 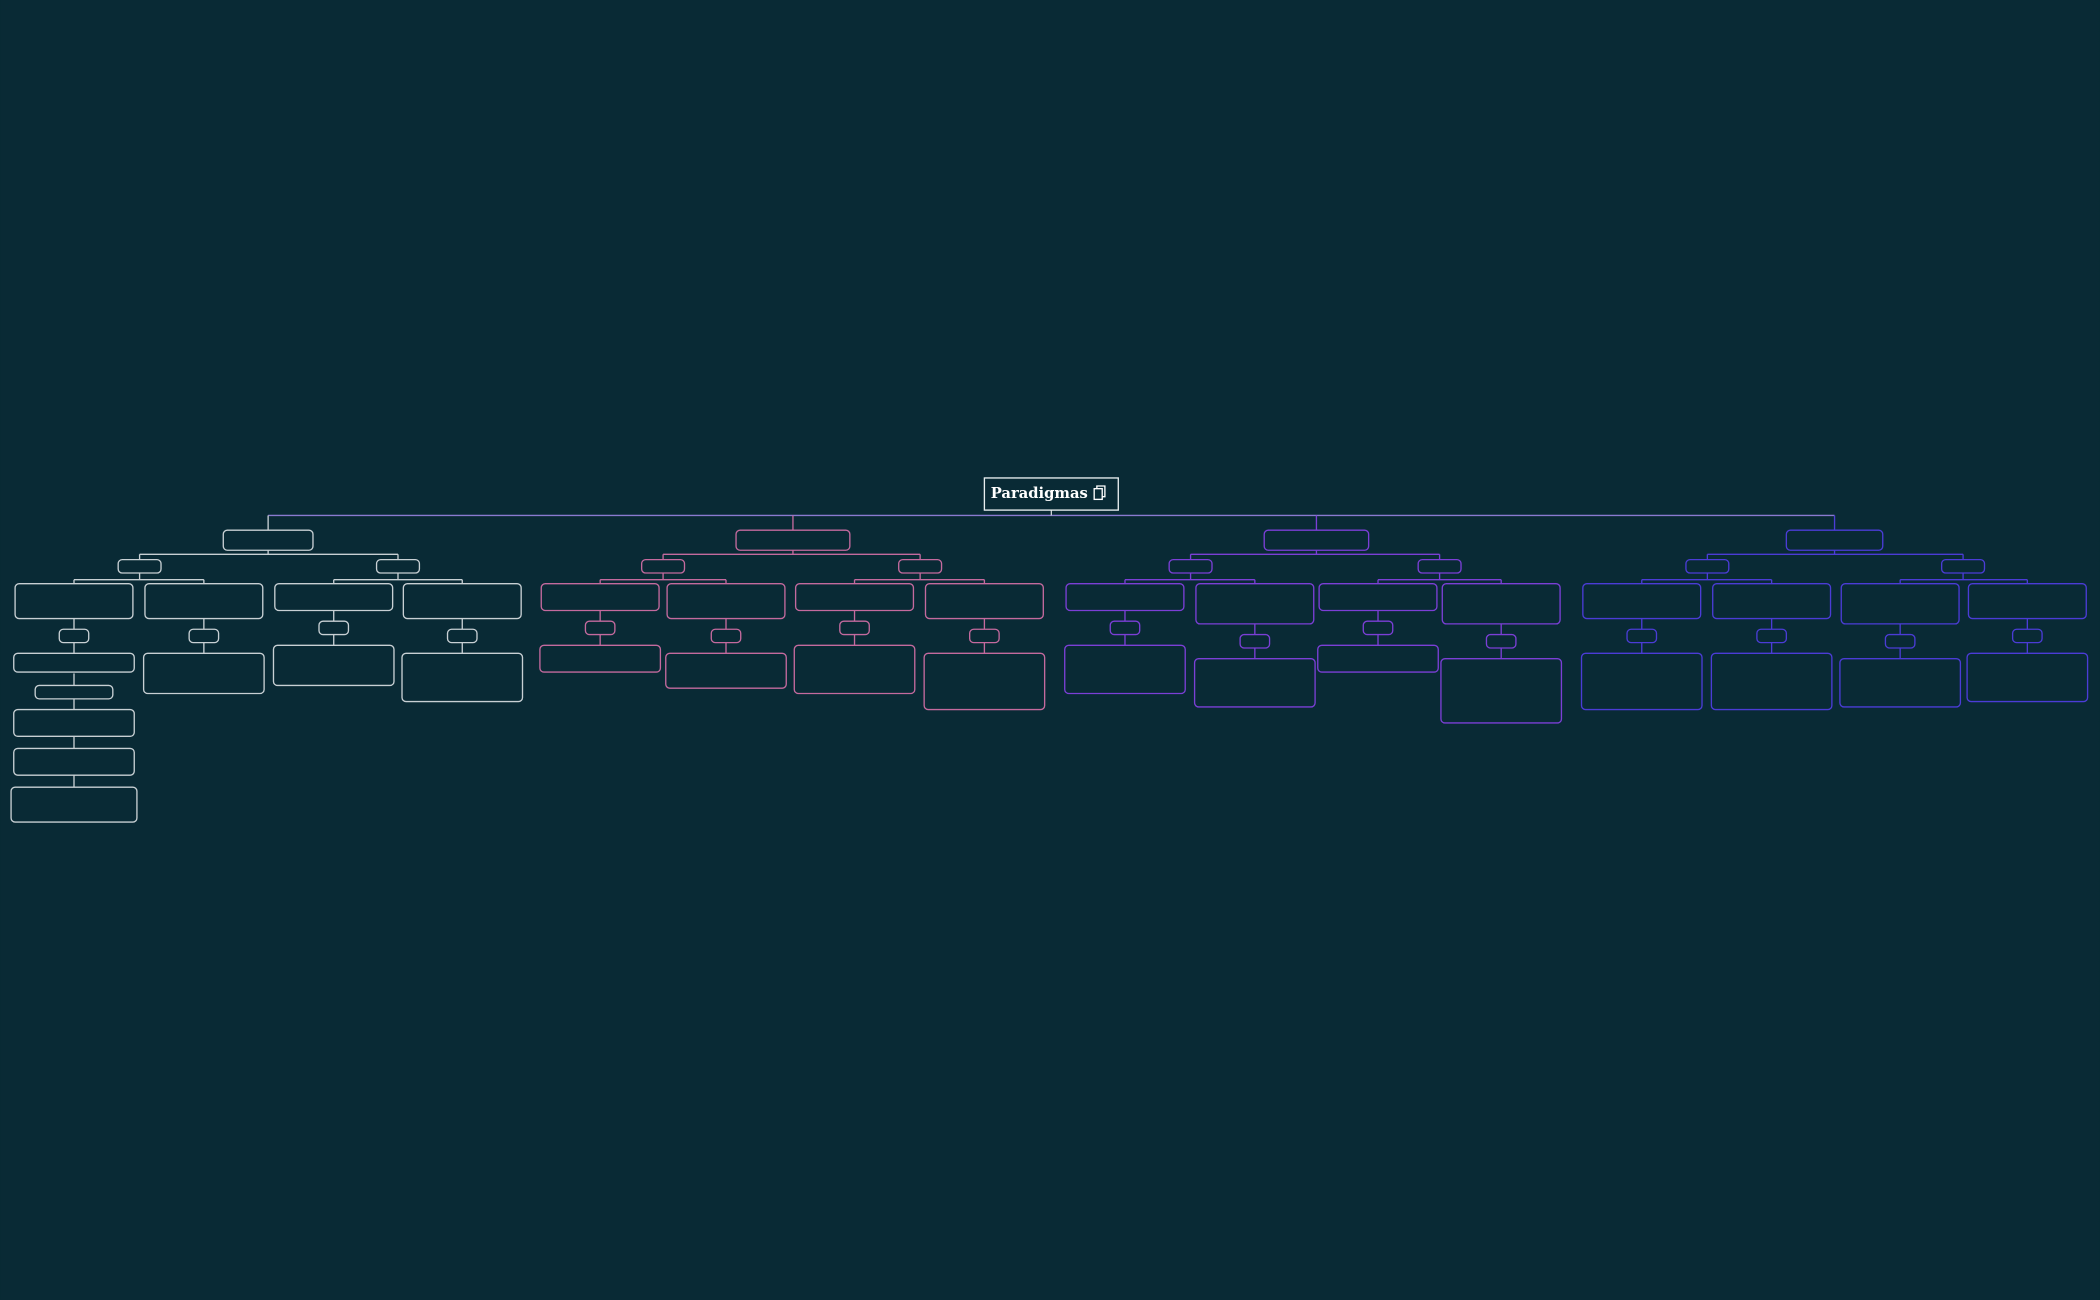 What do you see at coordinates (1039, 493) in the screenshot?
I see `root-label: Paradigmas` at bounding box center [1039, 493].